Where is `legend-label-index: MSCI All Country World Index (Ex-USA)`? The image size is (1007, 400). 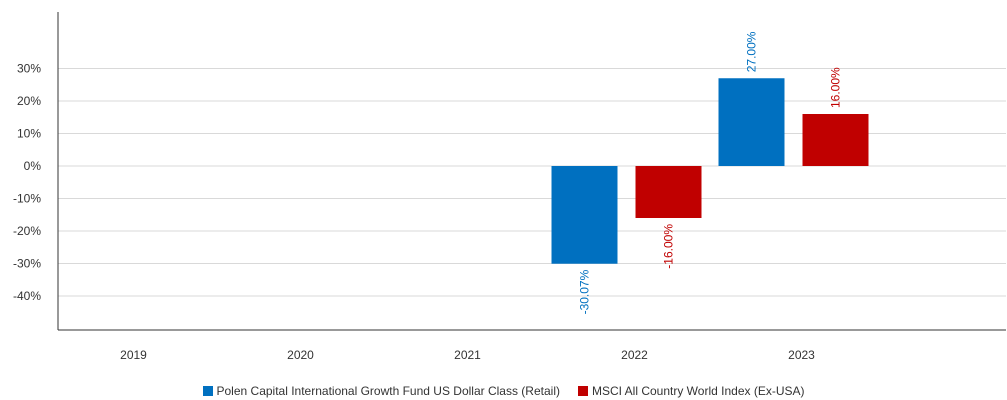
legend-label-index: MSCI All Country World Index (Ex-USA) is located at coordinates (698, 391).